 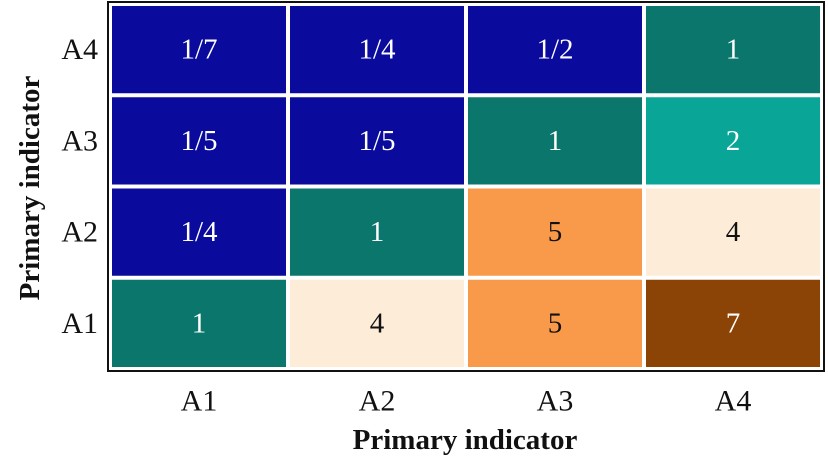 I want to click on y-tick-label: A4, so click(x=79, y=49).